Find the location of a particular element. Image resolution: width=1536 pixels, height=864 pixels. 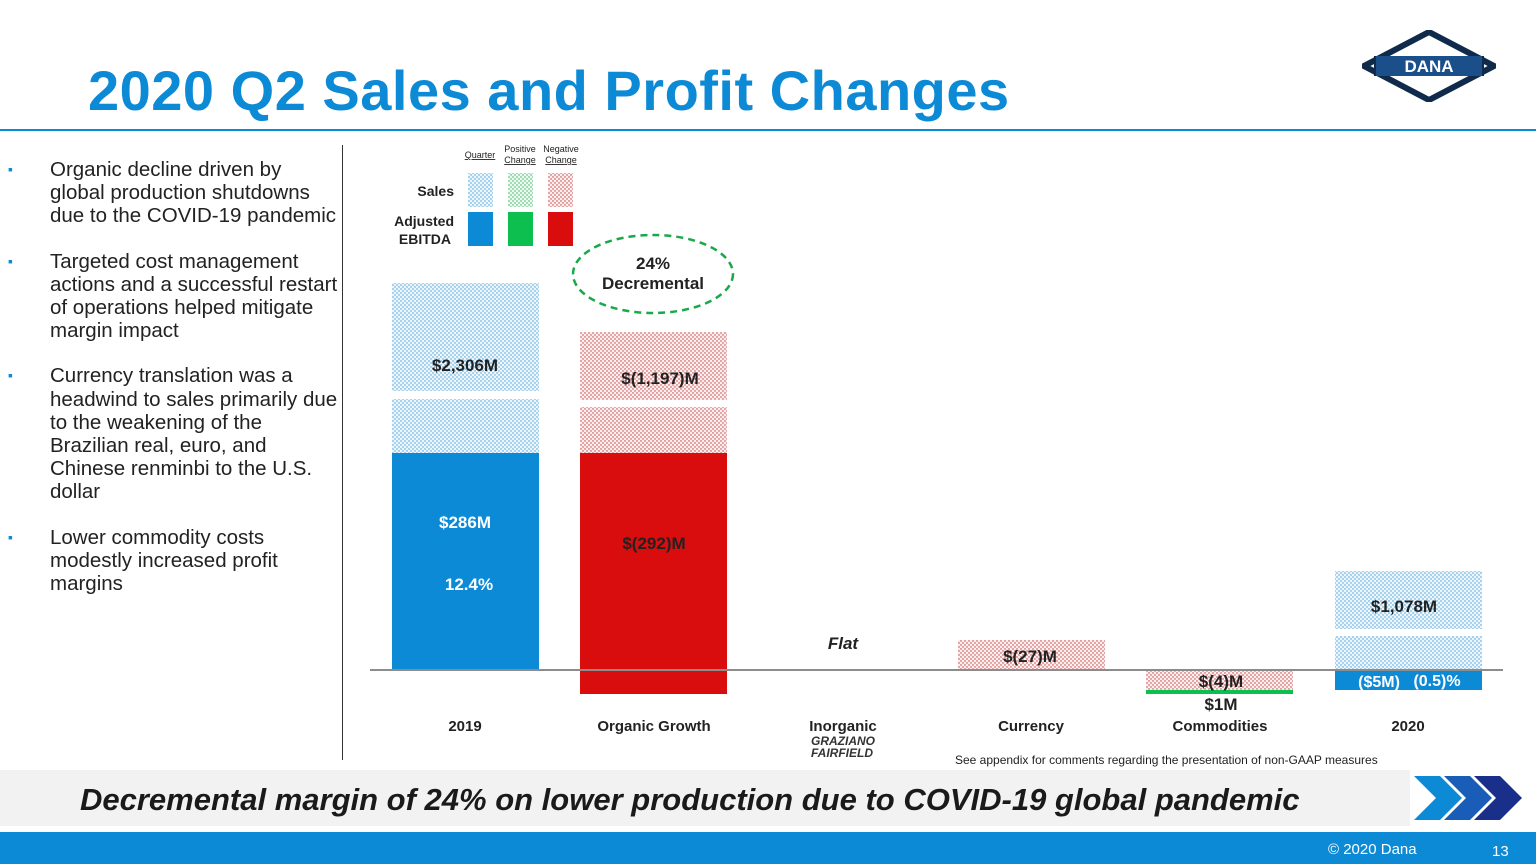

label-2020-ebitda: ($5M) is located at coordinates (1379, 682).